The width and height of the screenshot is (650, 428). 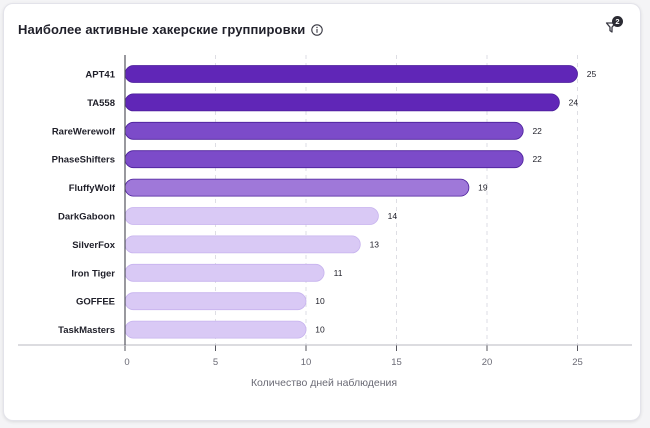 I want to click on bar-ta558, so click(x=342, y=102).